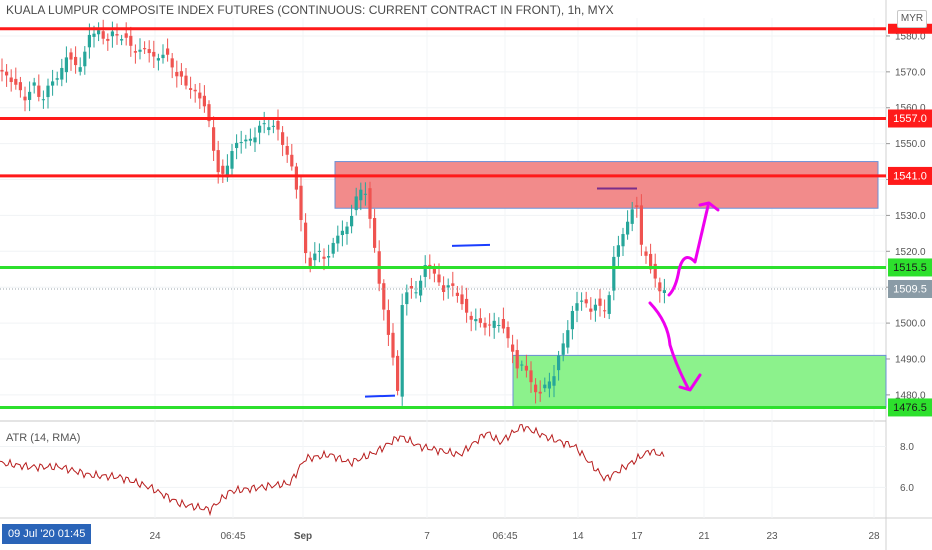 The height and width of the screenshot is (550, 932). What do you see at coordinates (912, 19) in the screenshot?
I see `currency-button: MYR` at bounding box center [912, 19].